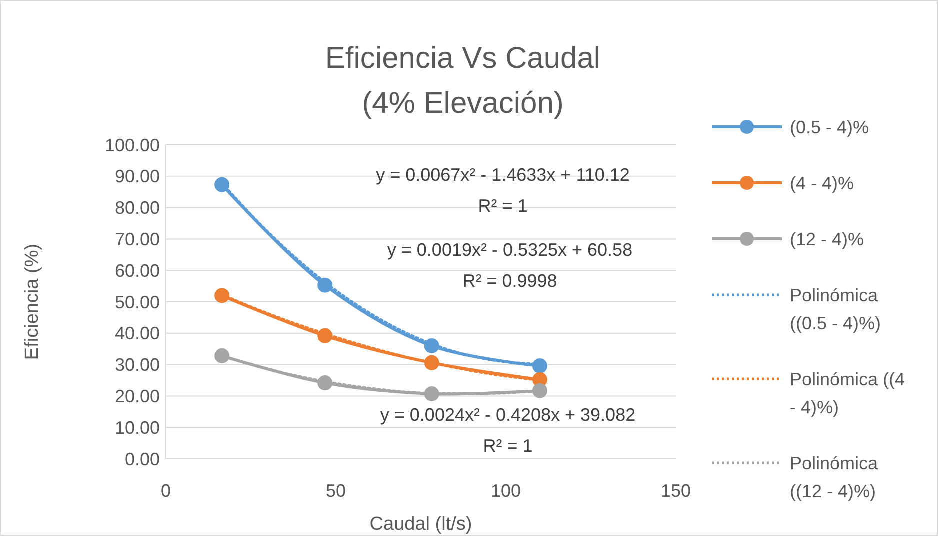 The height and width of the screenshot is (536, 938). I want to click on annotation: y = 0.0019x² - 0.5325x + 60.58, so click(510, 250).